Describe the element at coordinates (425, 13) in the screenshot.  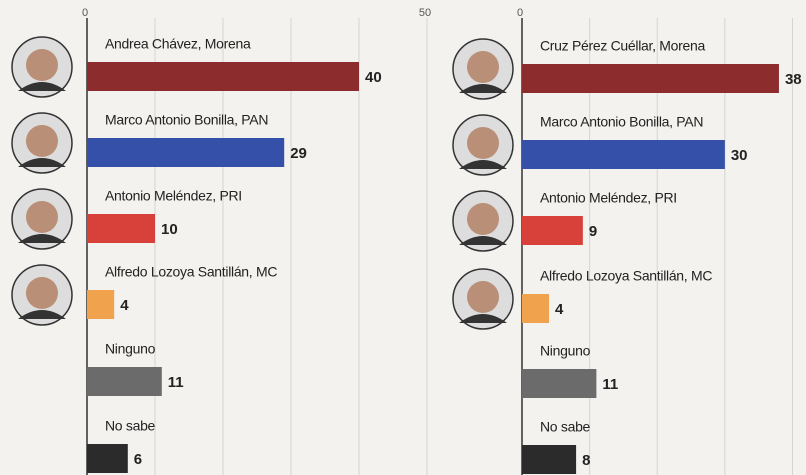
I see `x-tick-label: 50` at that location.